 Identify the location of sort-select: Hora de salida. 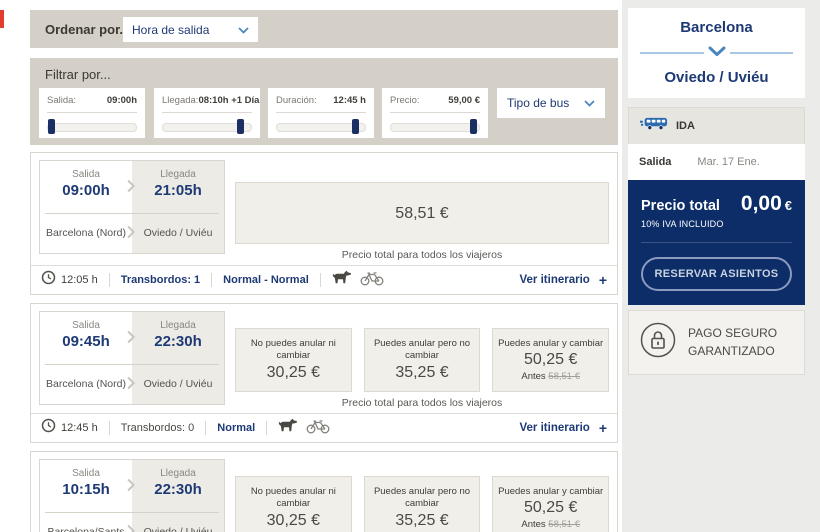
(190, 29).